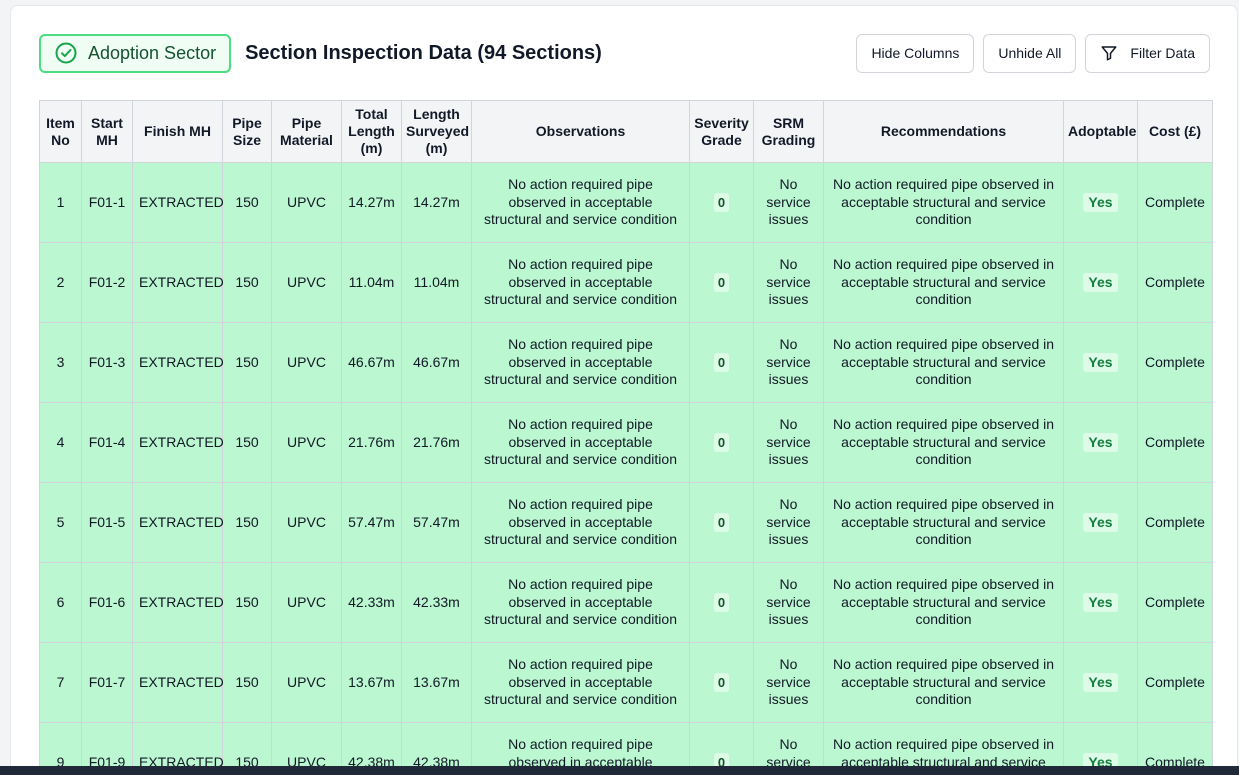  What do you see at coordinates (107, 682) in the screenshot?
I see `cell-start-mh: F01-7` at bounding box center [107, 682].